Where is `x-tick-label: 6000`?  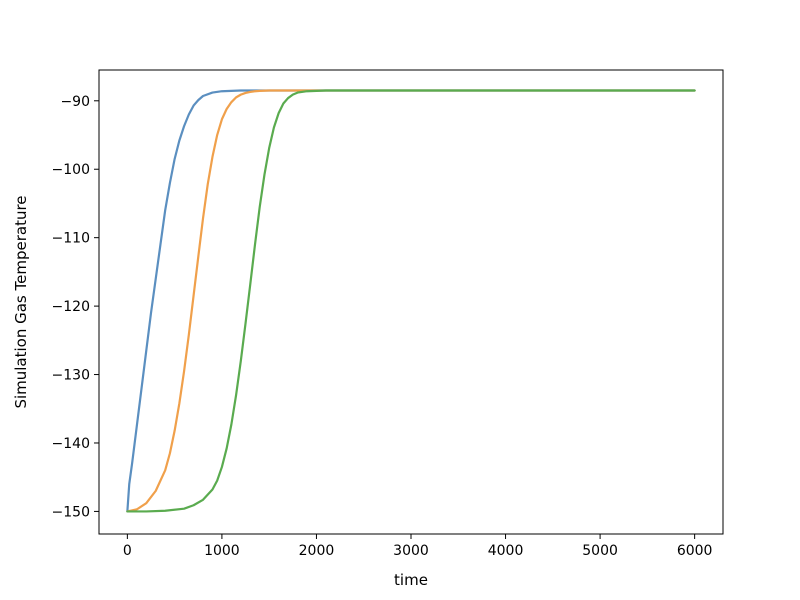 x-tick-label: 6000 is located at coordinates (695, 551).